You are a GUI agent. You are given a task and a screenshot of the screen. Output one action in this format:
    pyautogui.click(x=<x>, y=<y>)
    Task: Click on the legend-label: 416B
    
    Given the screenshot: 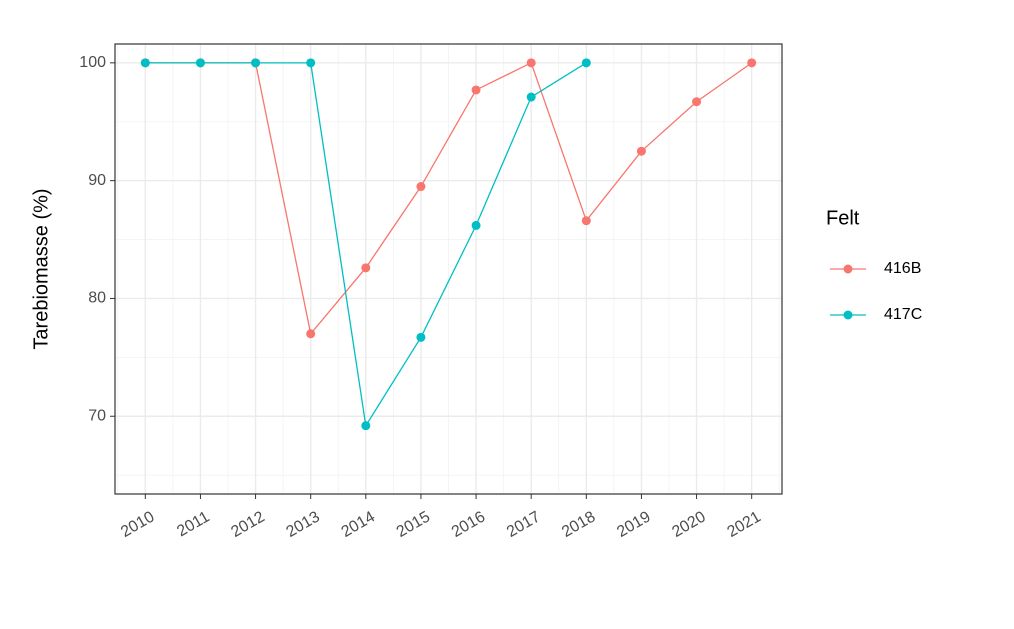 What is the action you would take?
    pyautogui.click(x=902, y=268)
    